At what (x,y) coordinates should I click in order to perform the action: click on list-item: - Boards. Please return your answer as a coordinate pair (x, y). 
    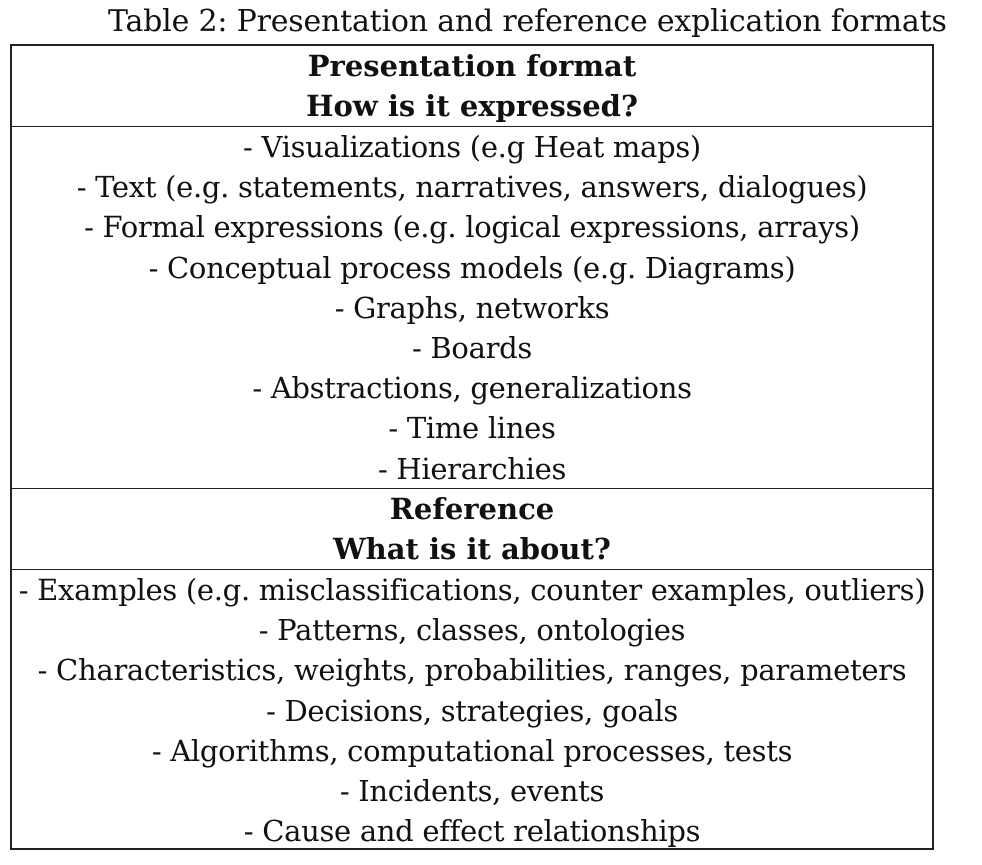
    Looking at the image, I should click on (472, 347).